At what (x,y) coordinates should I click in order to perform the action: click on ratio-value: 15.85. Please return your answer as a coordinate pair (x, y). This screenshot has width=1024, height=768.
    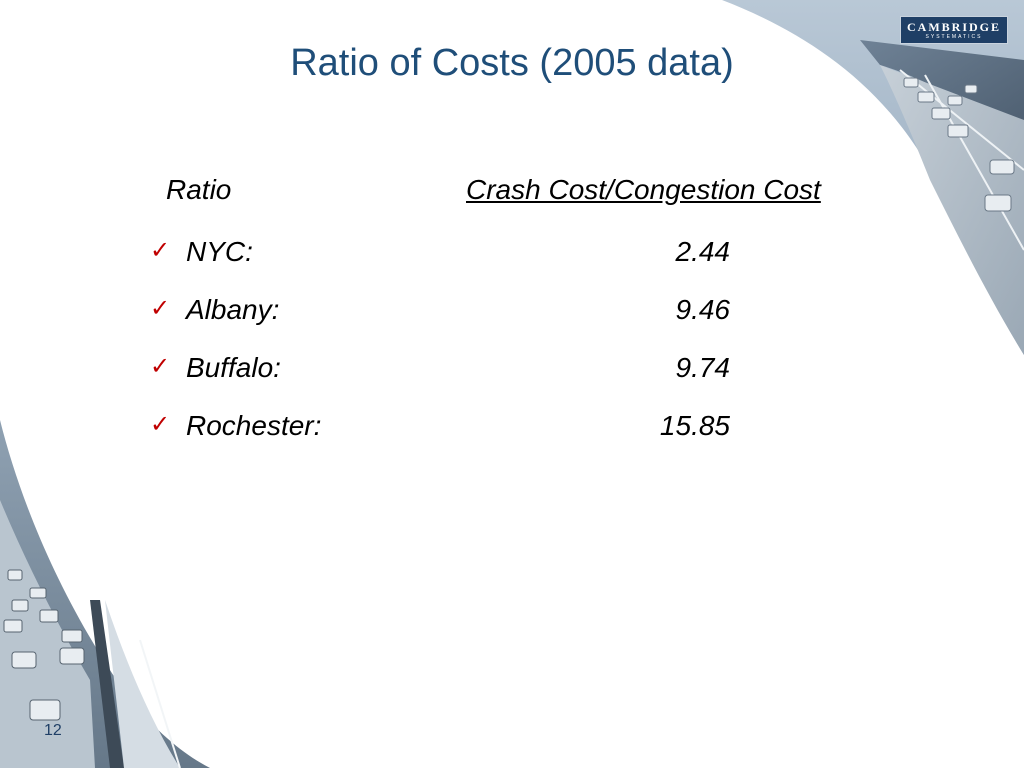
    Looking at the image, I should click on (694, 425).